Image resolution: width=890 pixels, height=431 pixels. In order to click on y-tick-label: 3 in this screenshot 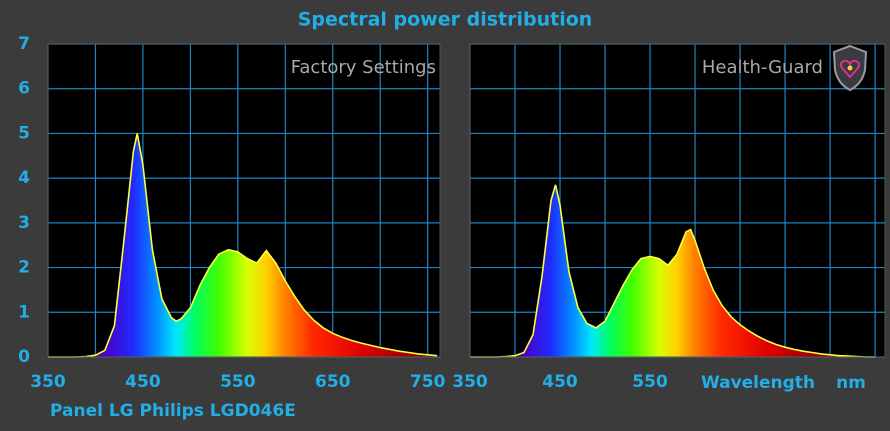, I will do `click(24, 223)`.